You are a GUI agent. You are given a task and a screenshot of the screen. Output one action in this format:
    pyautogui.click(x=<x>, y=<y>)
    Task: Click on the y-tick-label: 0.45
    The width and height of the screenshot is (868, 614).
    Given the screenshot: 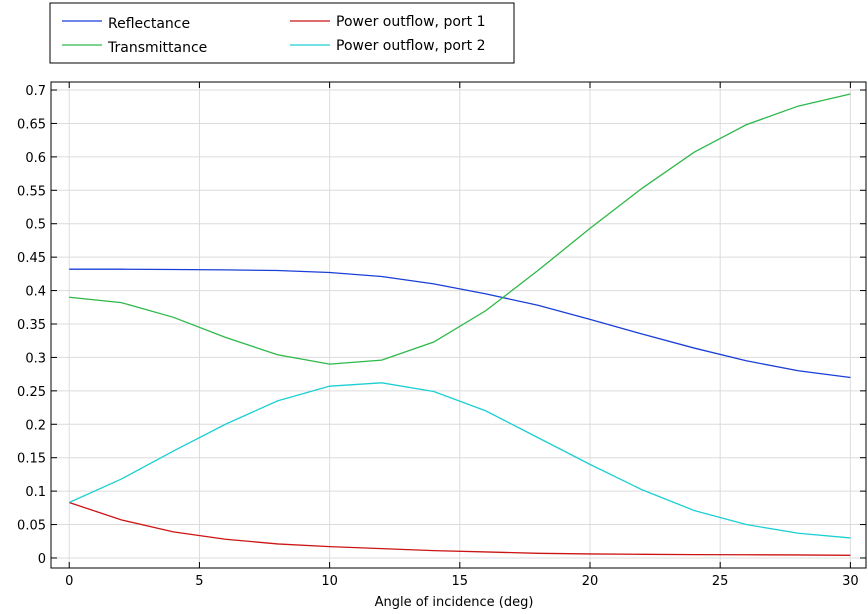 What is the action you would take?
    pyautogui.click(x=31, y=258)
    